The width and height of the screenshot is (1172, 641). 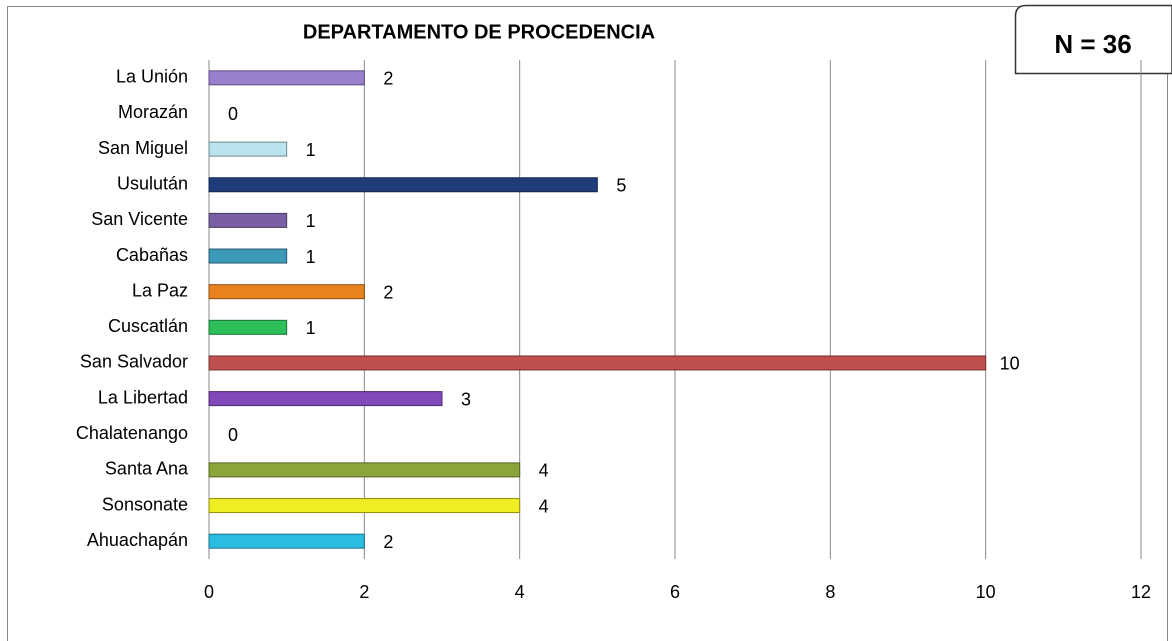 What do you see at coordinates (148, 326) in the screenshot?
I see `y-tick-label: Cuscatlán` at bounding box center [148, 326].